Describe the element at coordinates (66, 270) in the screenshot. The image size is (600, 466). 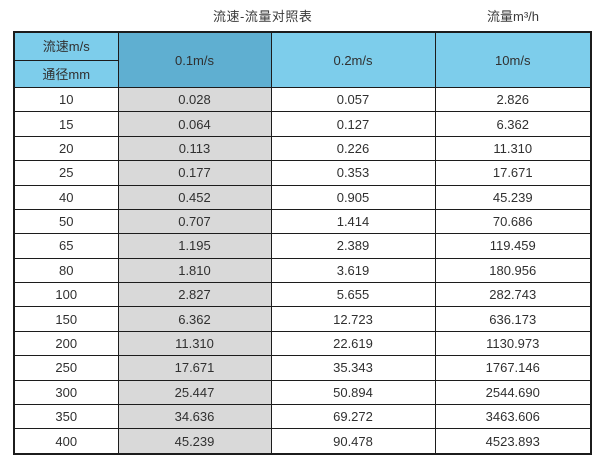
I see `diameter-cell: 80` at that location.